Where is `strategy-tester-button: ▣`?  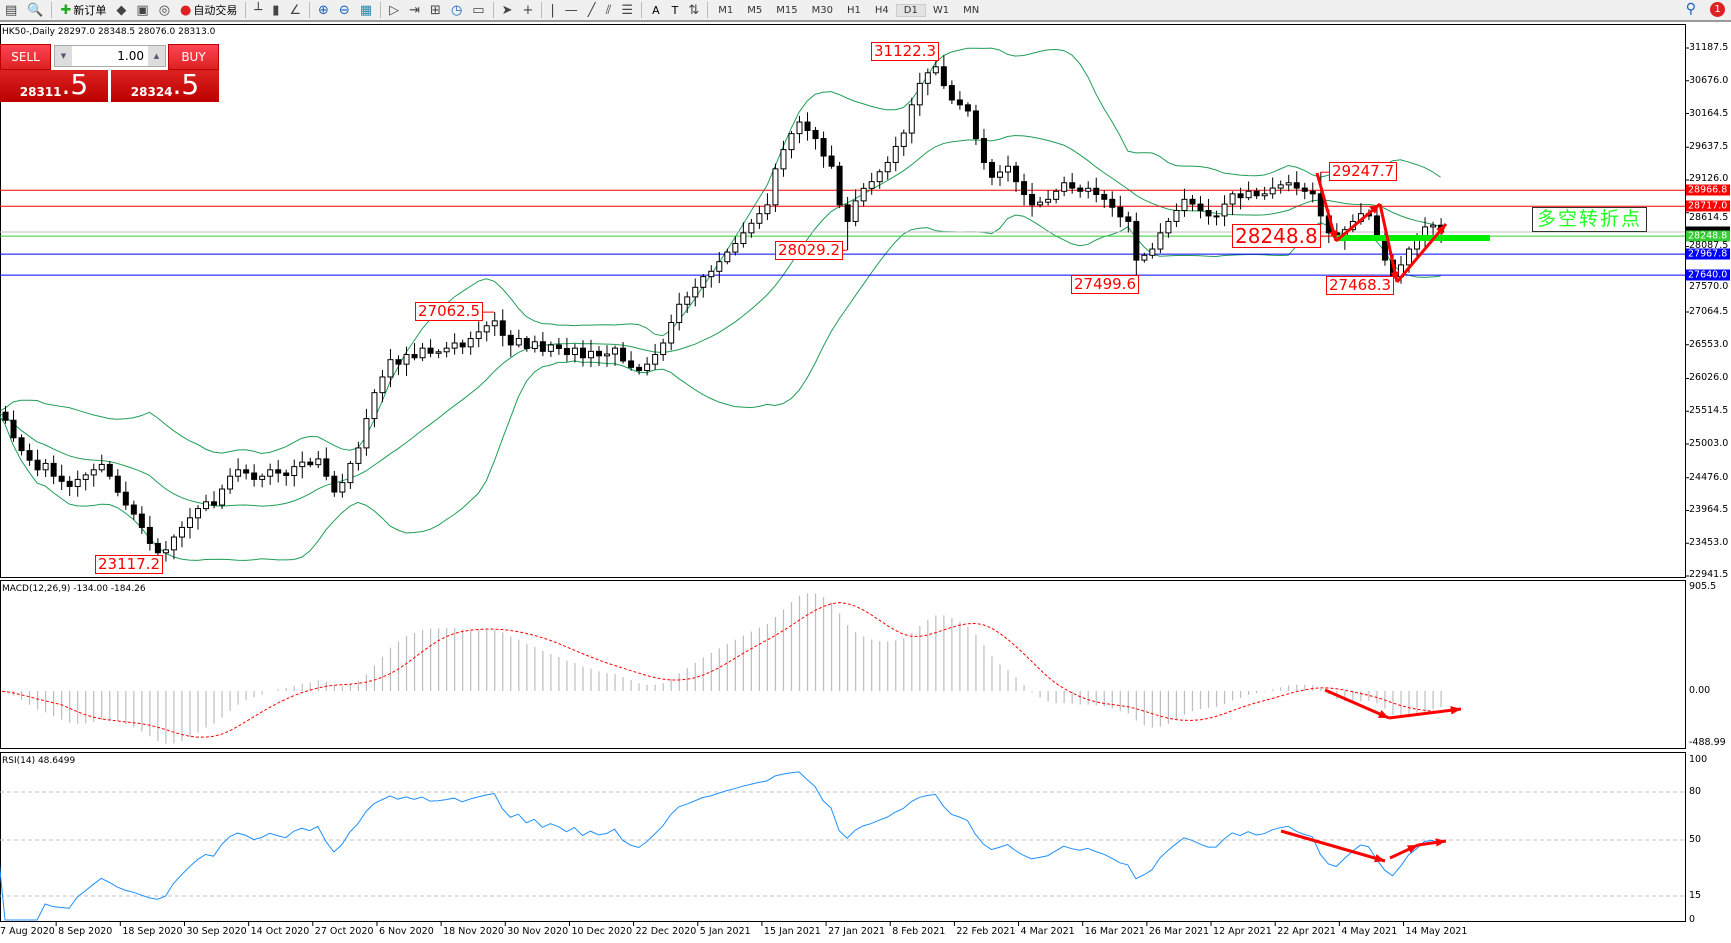 strategy-tester-button: ▣ is located at coordinates (142, 10).